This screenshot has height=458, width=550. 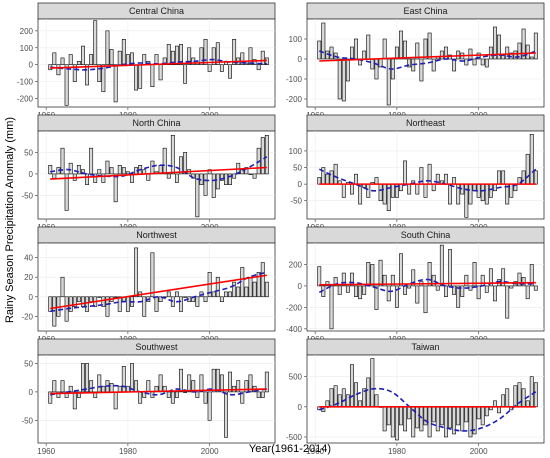 What do you see at coordinates (213, 294) in the screenshot?
I see `chart-northwest-bar-2001` at bounding box center [213, 294].